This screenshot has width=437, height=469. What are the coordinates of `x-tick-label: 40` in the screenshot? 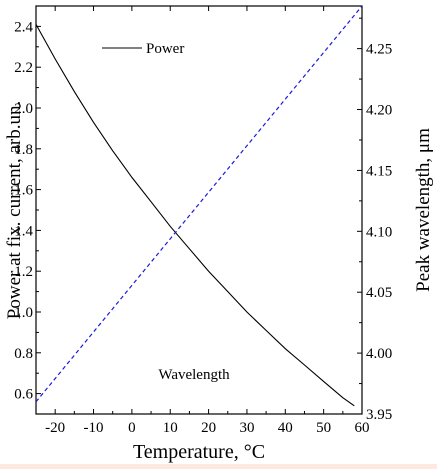 It's located at (285, 428).